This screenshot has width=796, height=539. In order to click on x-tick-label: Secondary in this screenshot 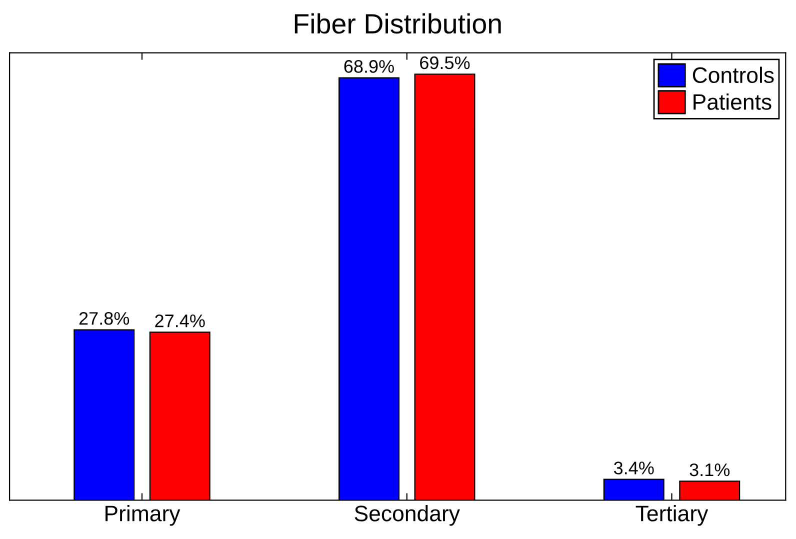, I will do `click(407, 515)`.